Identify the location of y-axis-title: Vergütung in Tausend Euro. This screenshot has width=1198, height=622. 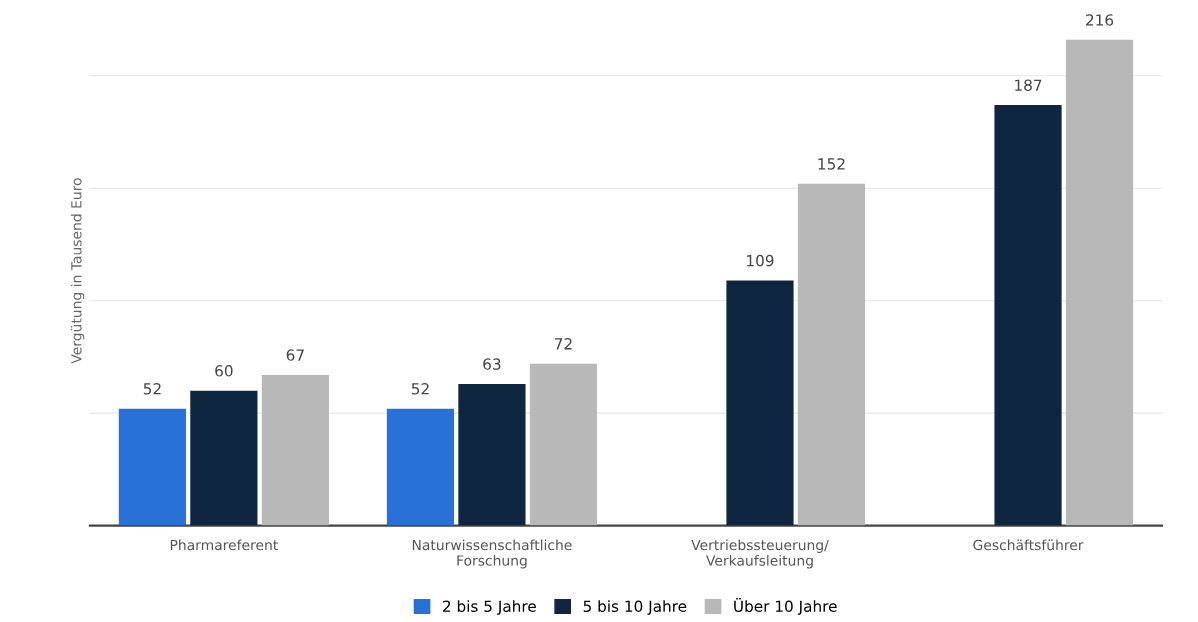
(77, 271).